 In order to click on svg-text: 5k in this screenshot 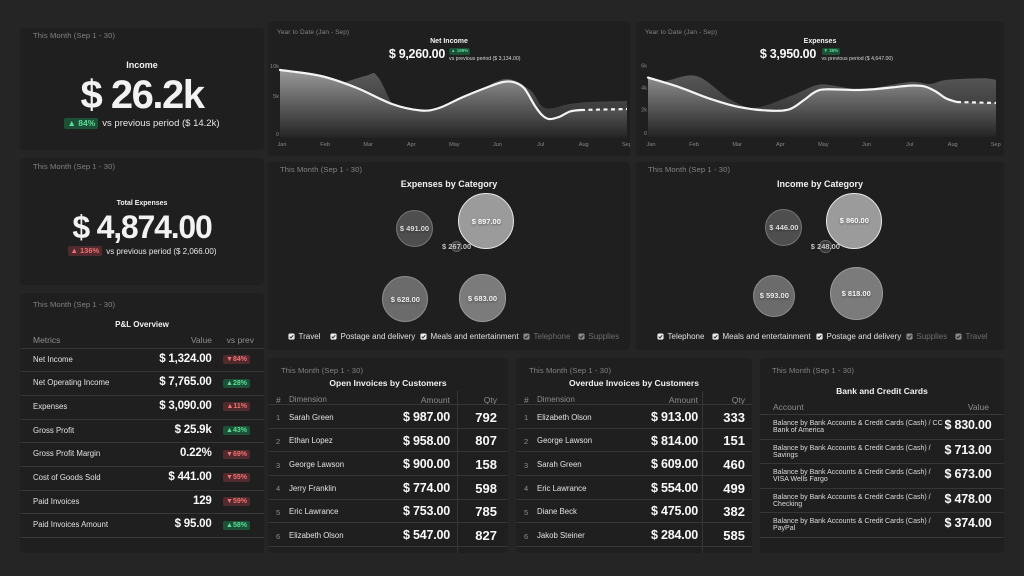, I will do `click(276, 97)`.